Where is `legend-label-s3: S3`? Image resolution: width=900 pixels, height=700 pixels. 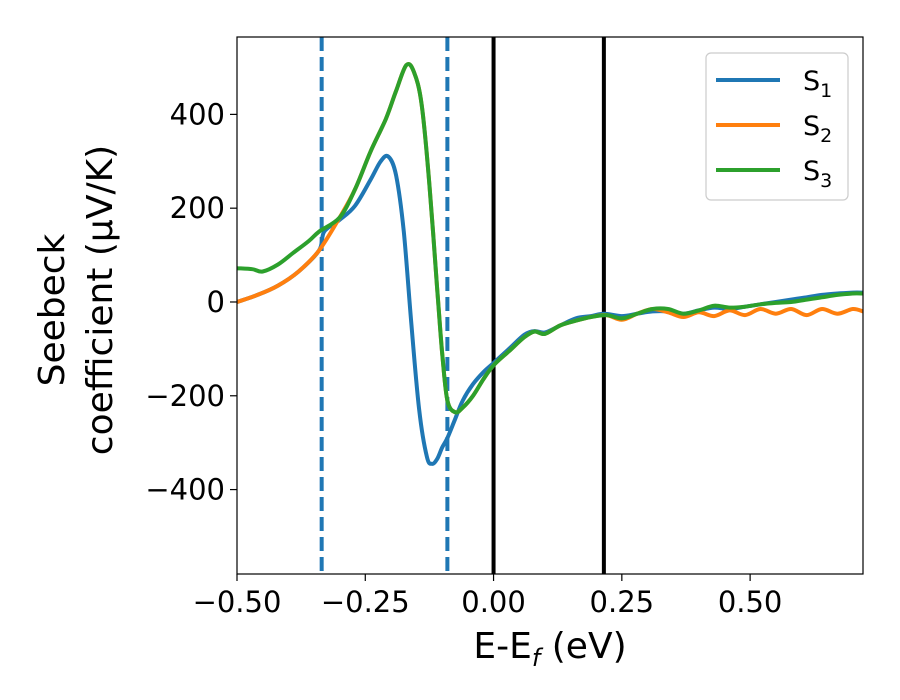 legend-label-s3: S3 is located at coordinates (817, 174).